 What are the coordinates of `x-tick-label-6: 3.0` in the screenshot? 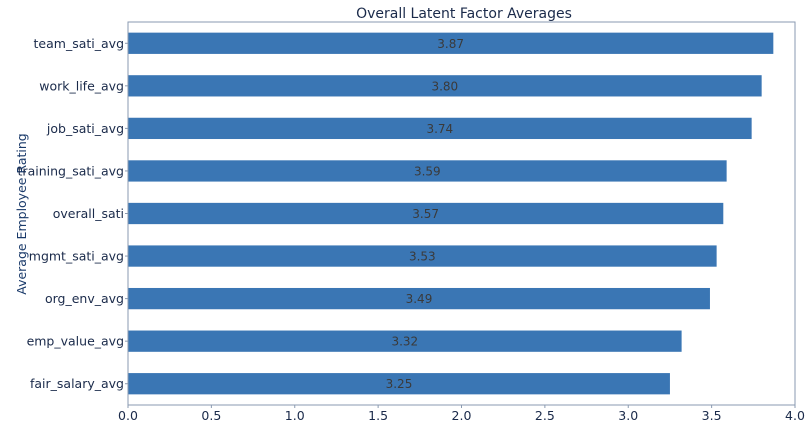 It's located at (628, 415).